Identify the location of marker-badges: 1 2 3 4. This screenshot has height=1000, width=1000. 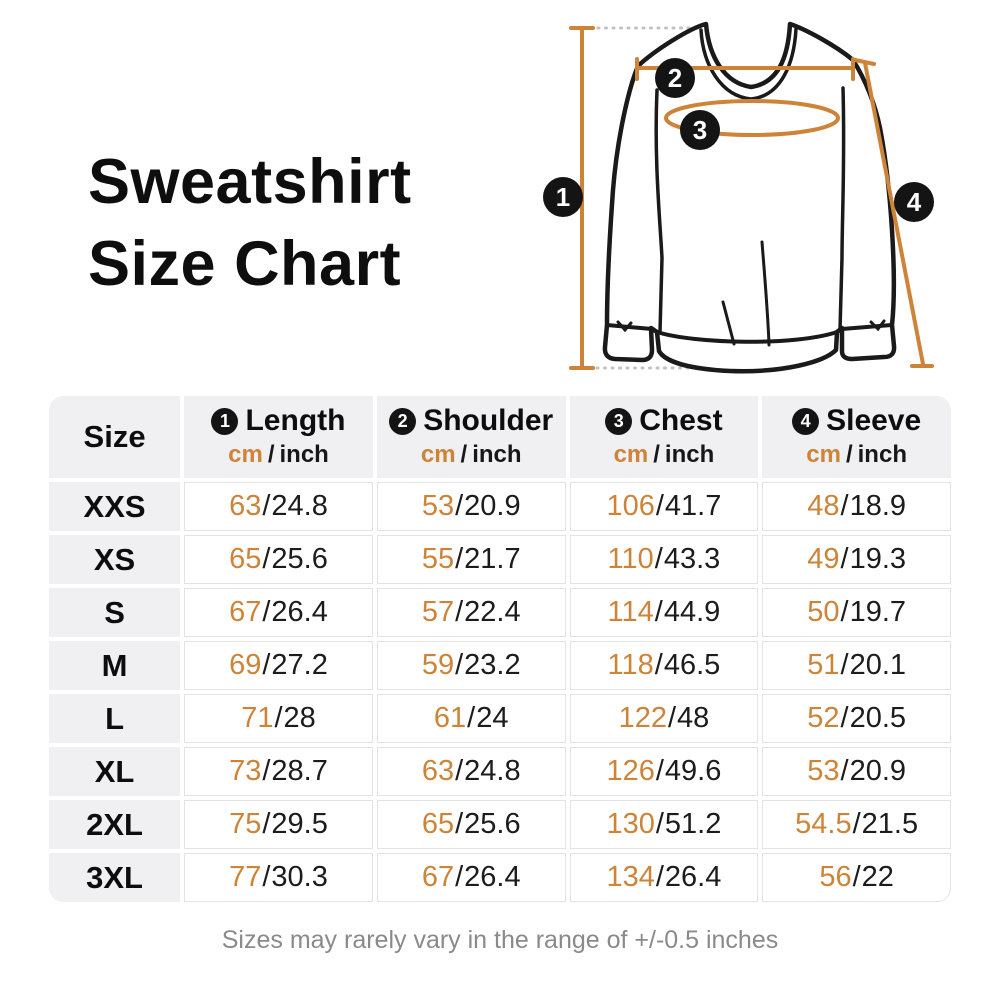
(738, 140).